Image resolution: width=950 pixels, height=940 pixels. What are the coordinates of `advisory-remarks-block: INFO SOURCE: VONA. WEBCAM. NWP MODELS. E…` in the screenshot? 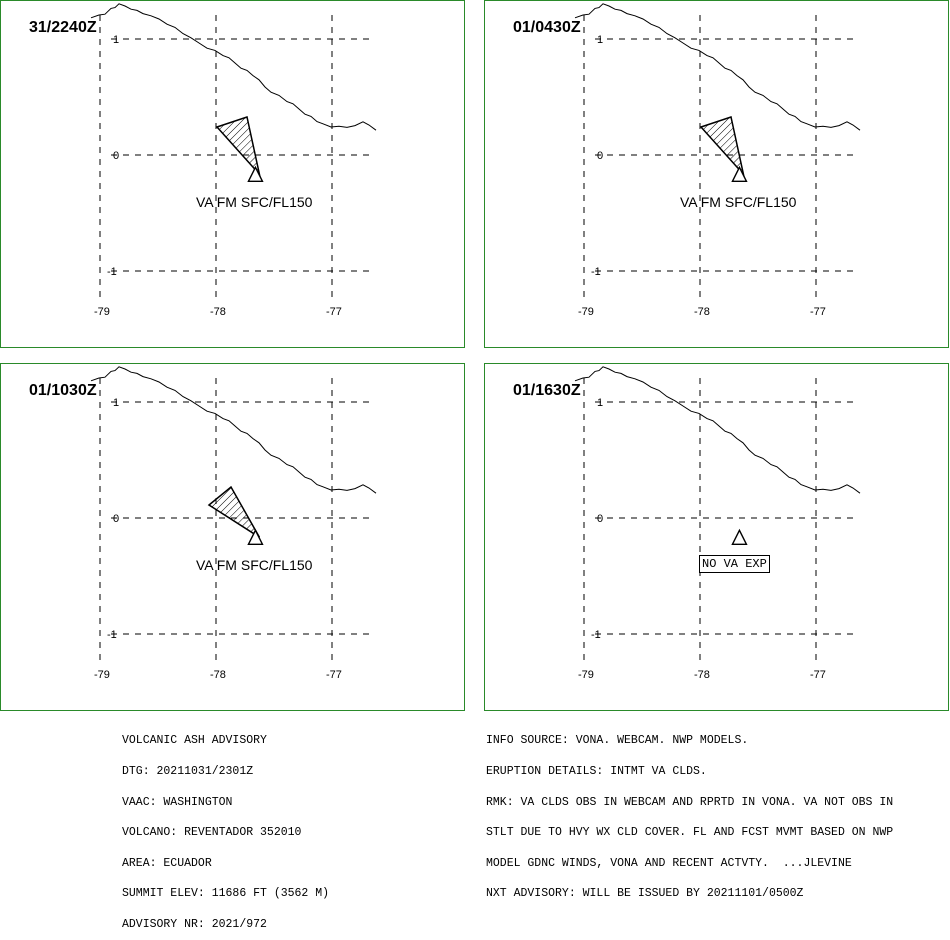 It's located at (689, 813).